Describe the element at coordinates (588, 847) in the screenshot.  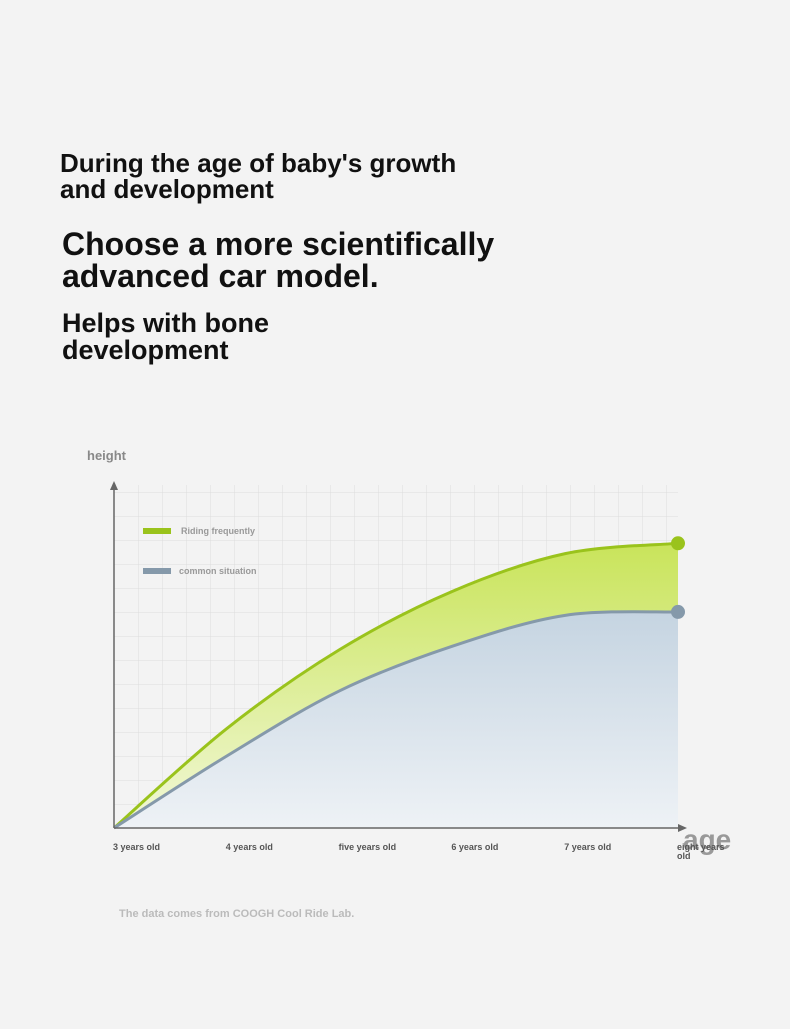
I see `x-tick-label: 7 years old` at that location.